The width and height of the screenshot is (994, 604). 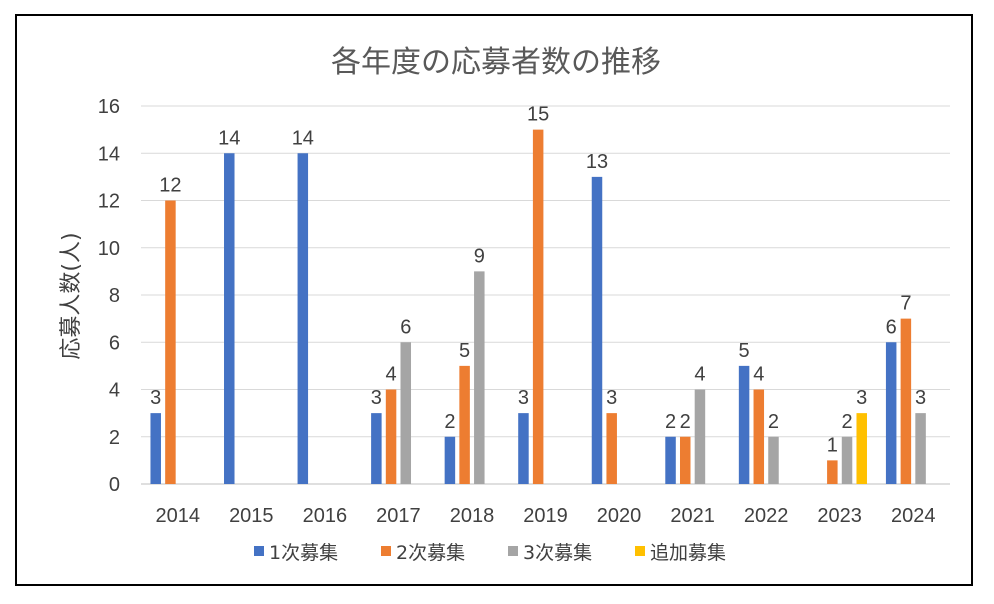 I want to click on x-tick-label: 2018, so click(x=472, y=516).